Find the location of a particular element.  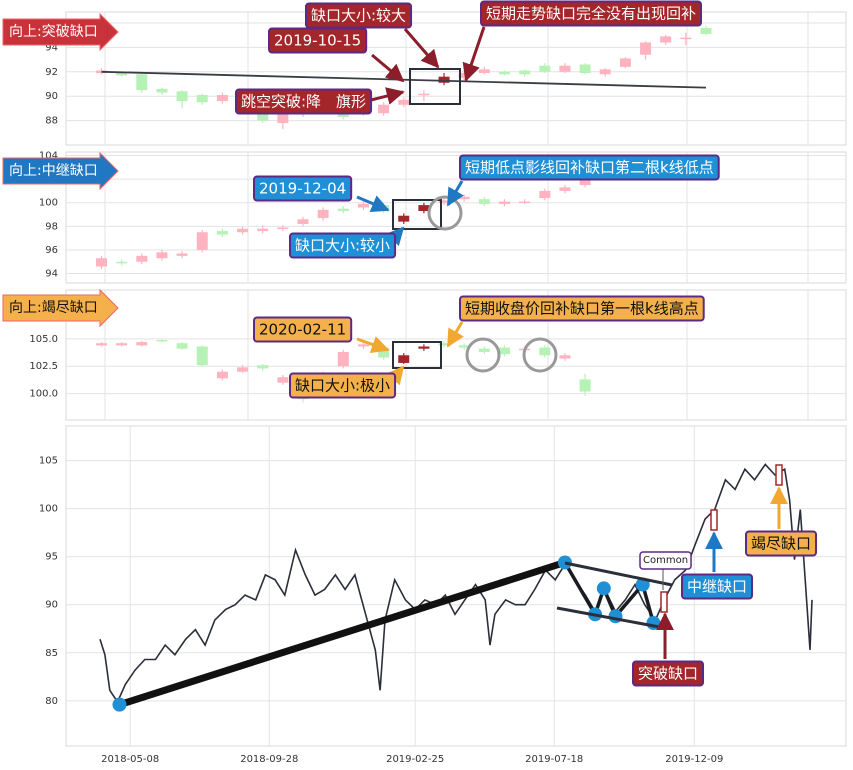

annotation: 缺口大小:较小 is located at coordinates (342, 246).